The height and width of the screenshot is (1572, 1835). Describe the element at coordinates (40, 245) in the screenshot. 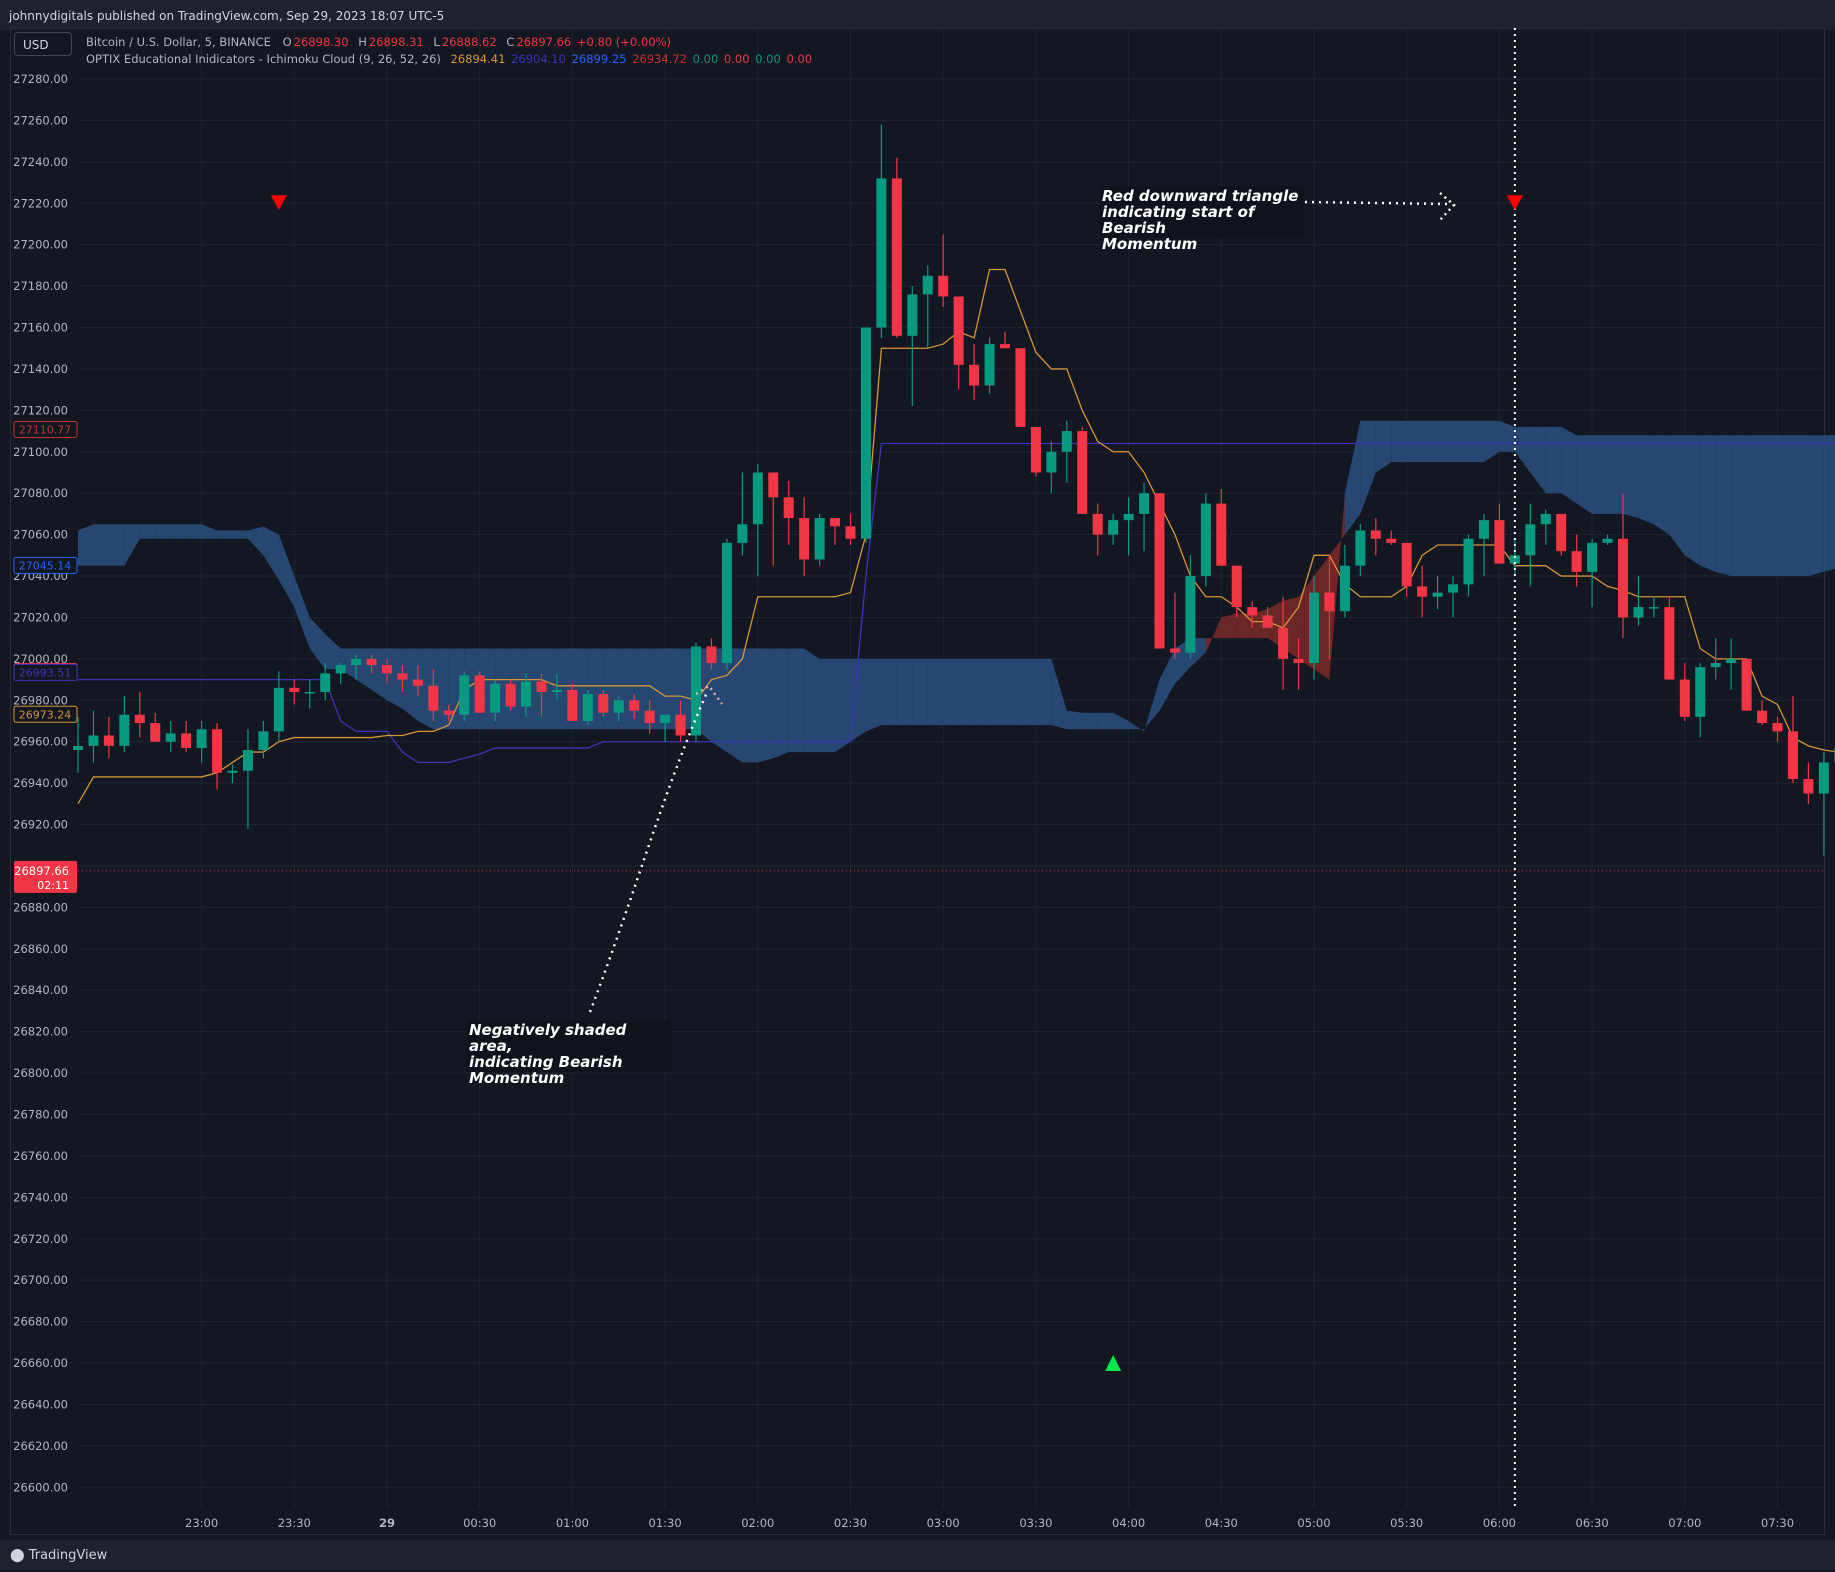

I see `price-tick-label: 27200.00` at that location.